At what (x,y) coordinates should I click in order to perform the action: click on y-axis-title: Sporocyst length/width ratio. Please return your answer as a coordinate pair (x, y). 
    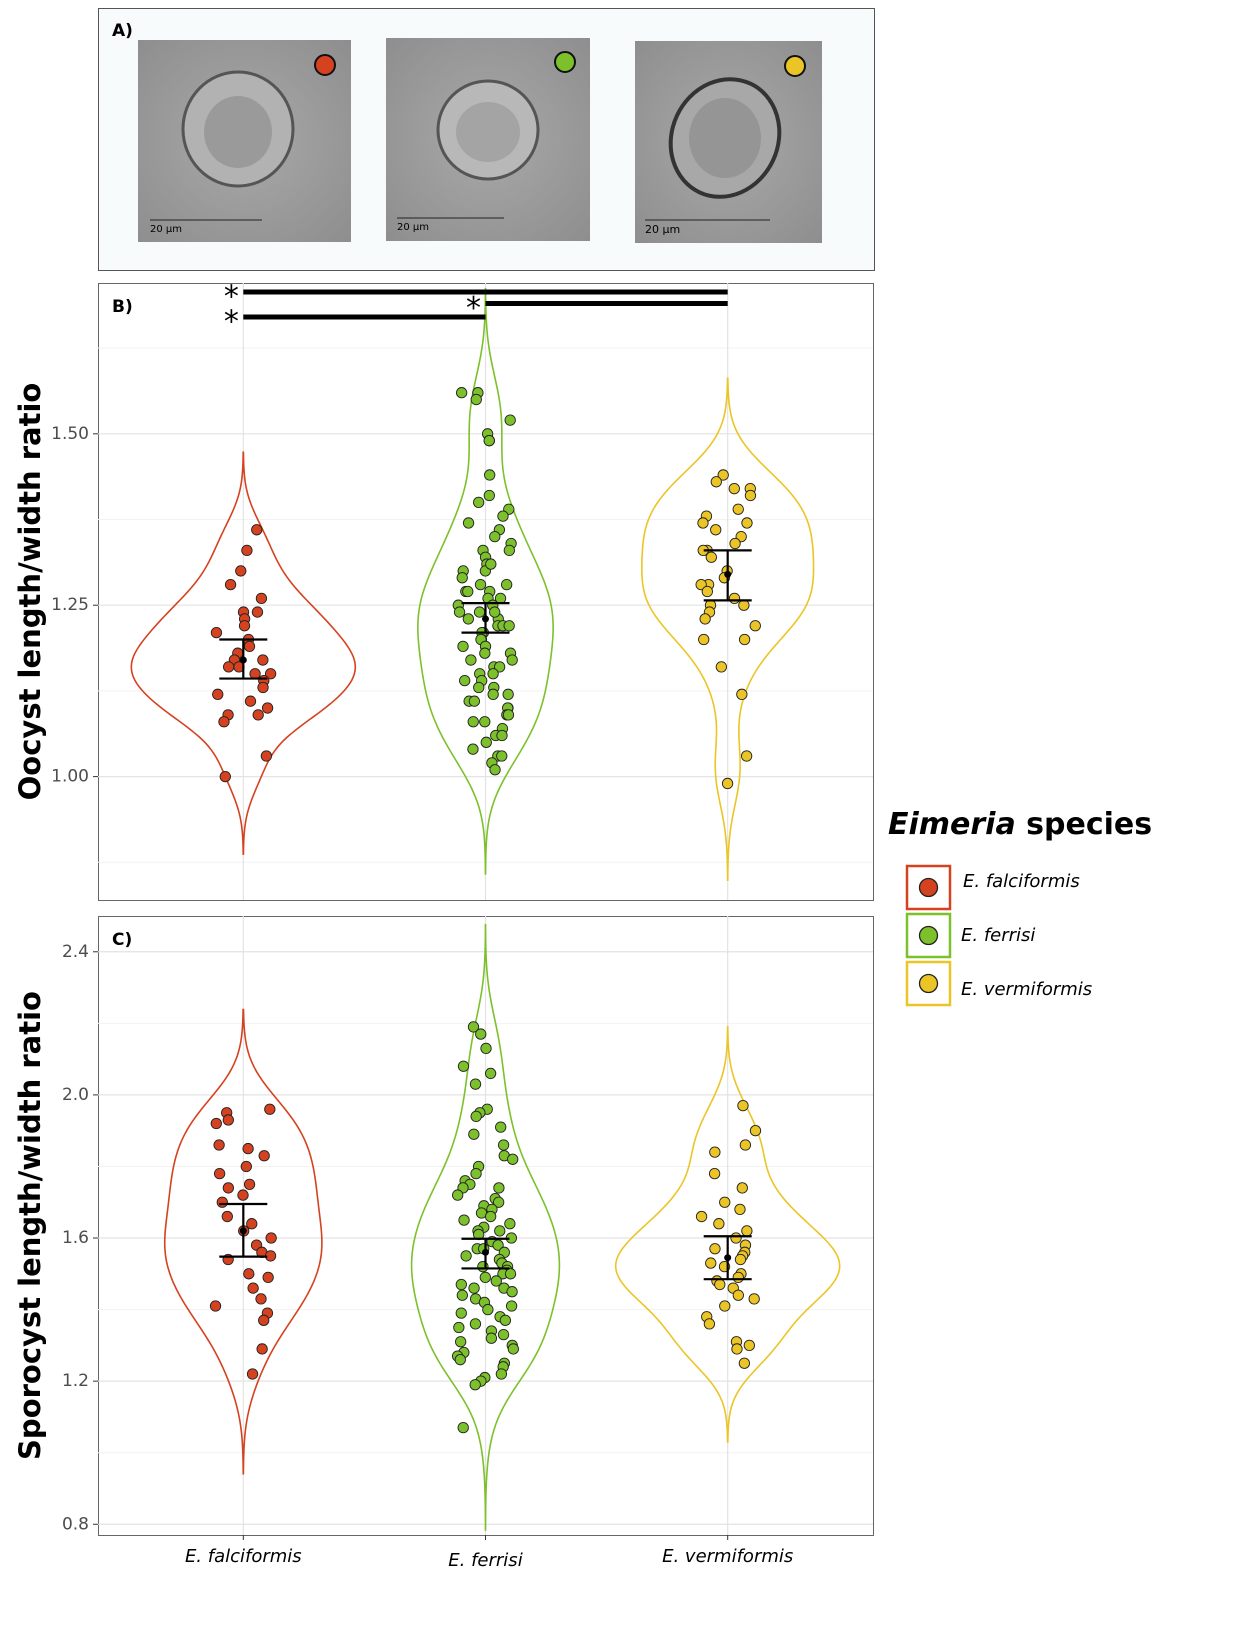
    Looking at the image, I should click on (30, 1225).